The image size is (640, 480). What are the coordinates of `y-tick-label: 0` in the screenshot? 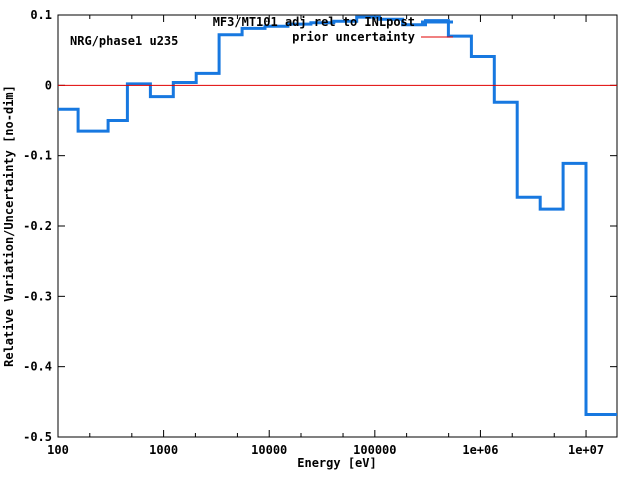 It's located at (48, 85).